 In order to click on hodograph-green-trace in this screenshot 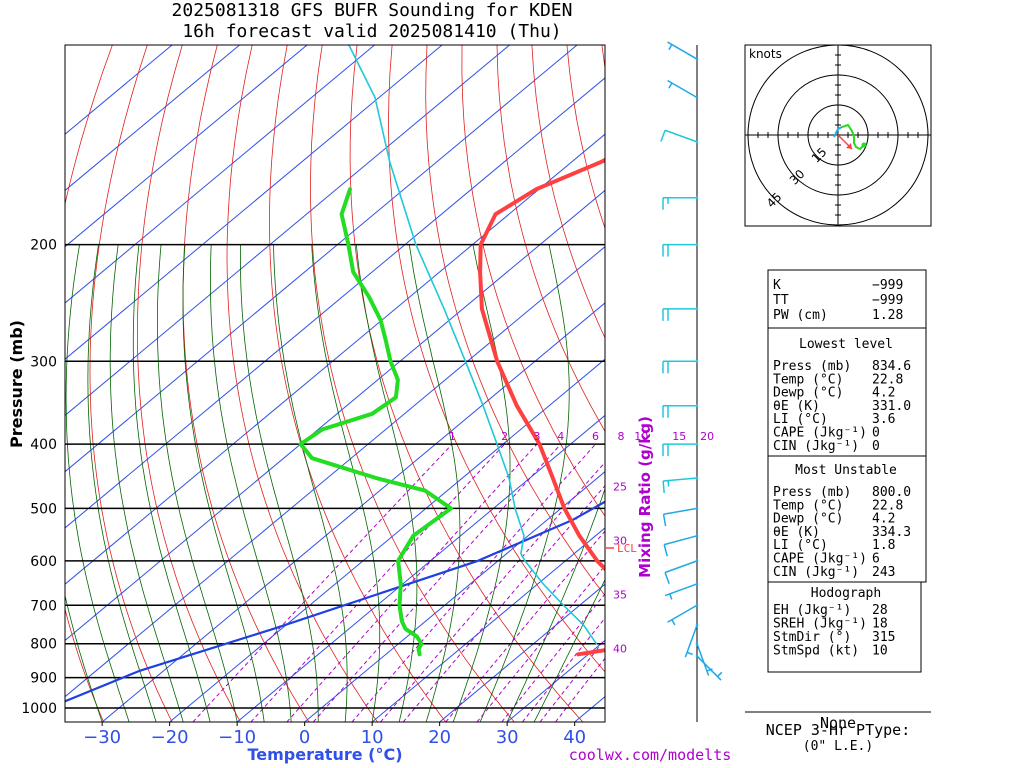, I will do `click(853, 137)`.